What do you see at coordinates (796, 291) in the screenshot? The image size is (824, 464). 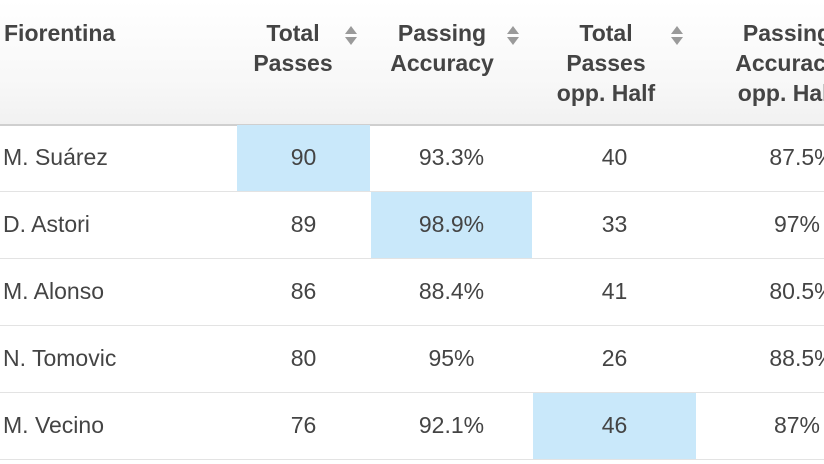 I see `passing-accuracy-opp-half-cell: 80.5%` at bounding box center [796, 291].